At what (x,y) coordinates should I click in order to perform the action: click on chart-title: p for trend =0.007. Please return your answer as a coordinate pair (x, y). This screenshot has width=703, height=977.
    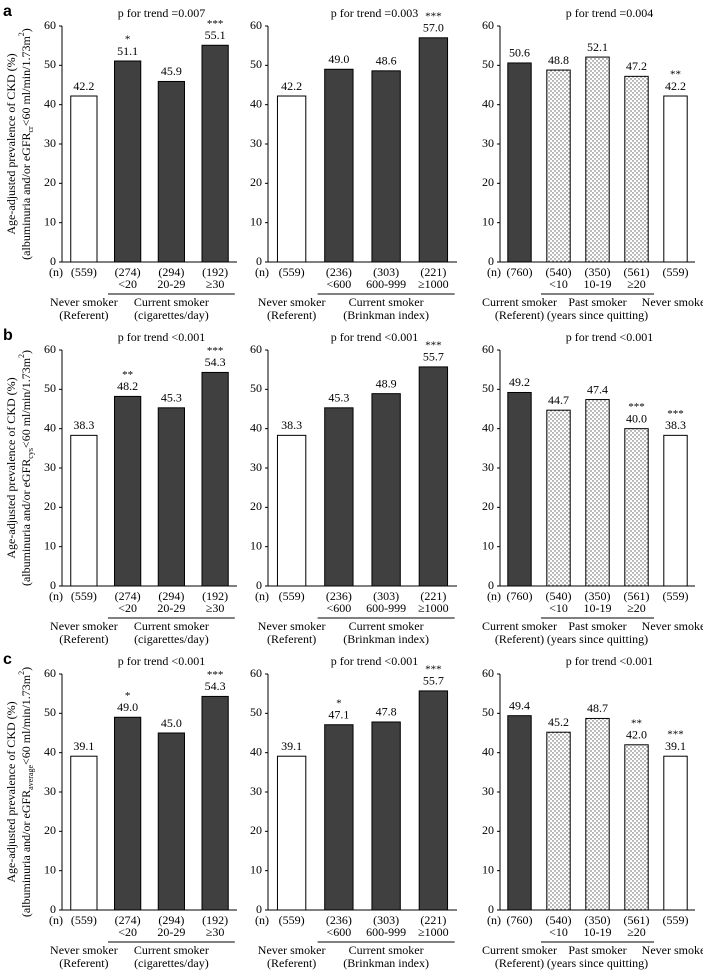
    Looking at the image, I should click on (161, 13).